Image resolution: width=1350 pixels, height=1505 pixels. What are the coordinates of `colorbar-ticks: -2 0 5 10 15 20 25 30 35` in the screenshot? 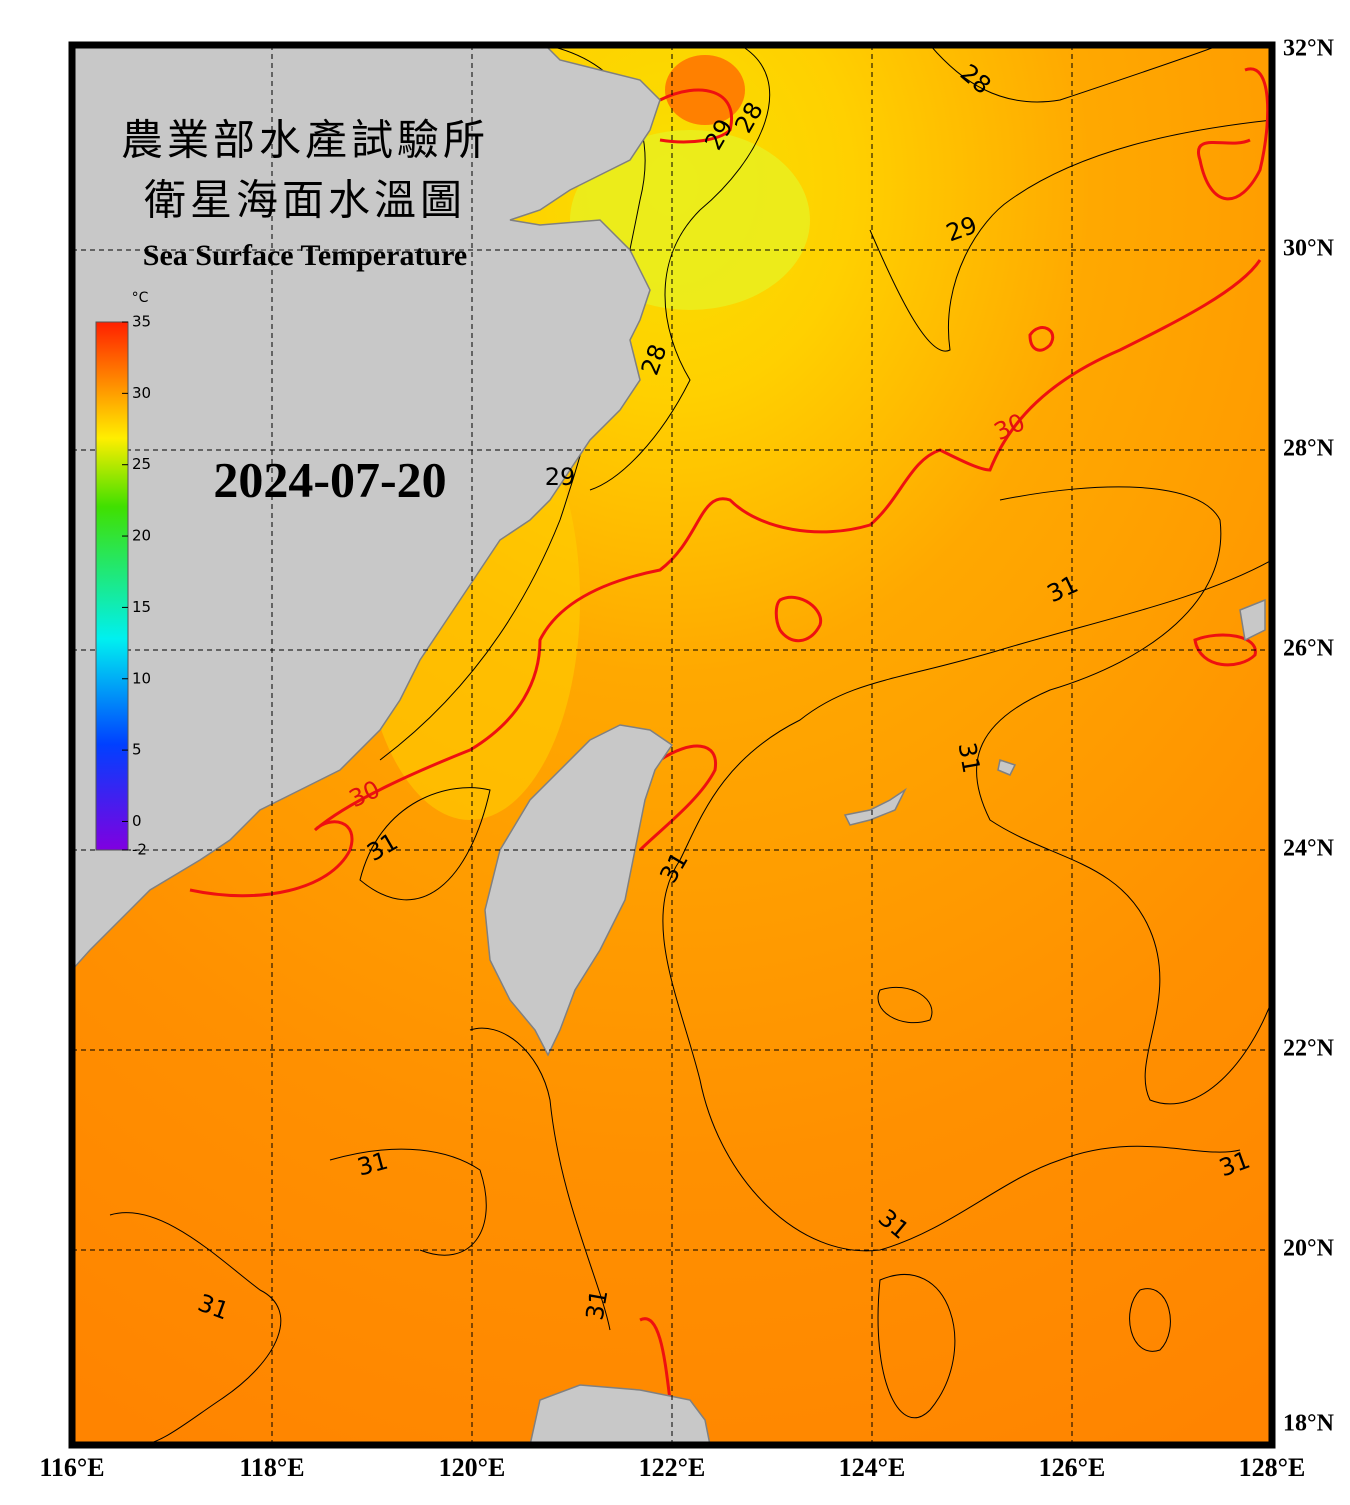 It's located at (136, 586).